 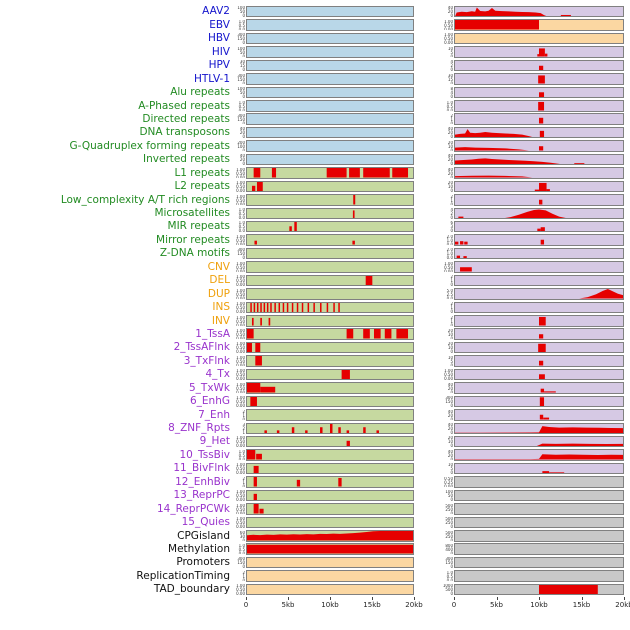 I want to click on track-label: HPV, so click(x=219, y=65).